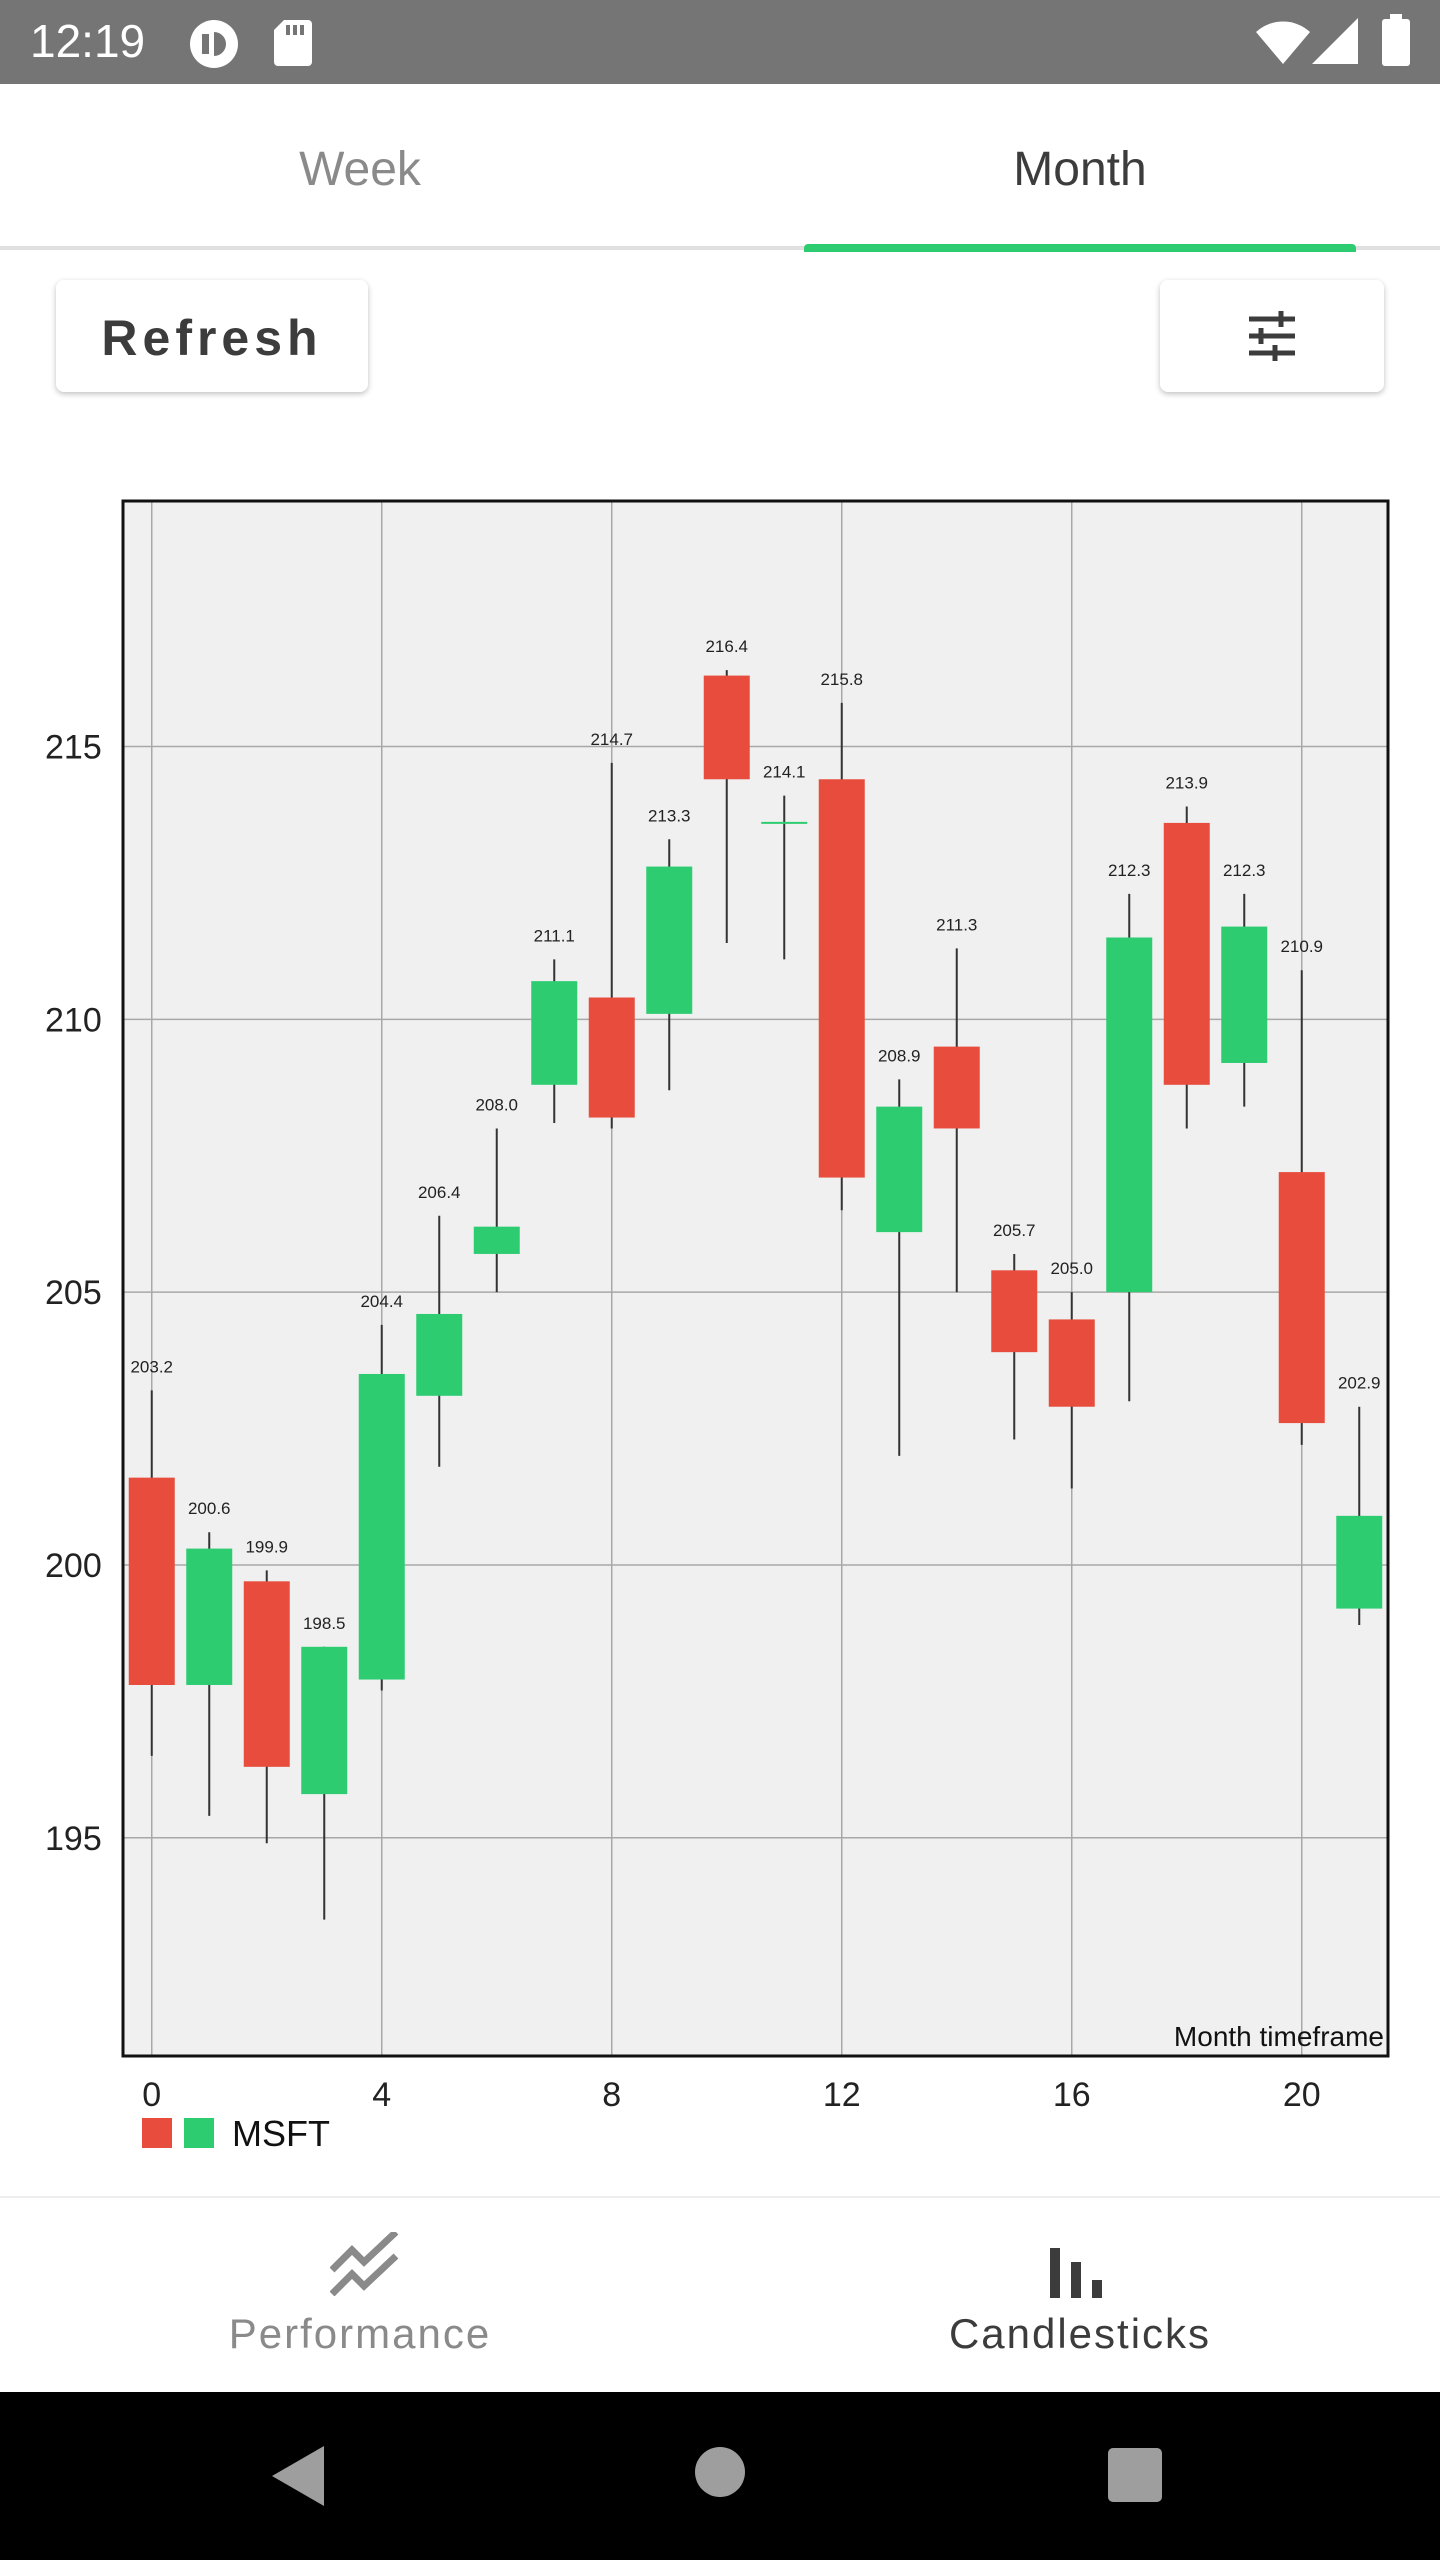 The width and height of the screenshot is (1440, 2560). Describe the element at coordinates (1072, 2095) in the screenshot. I see `x-tick-label: 16` at that location.